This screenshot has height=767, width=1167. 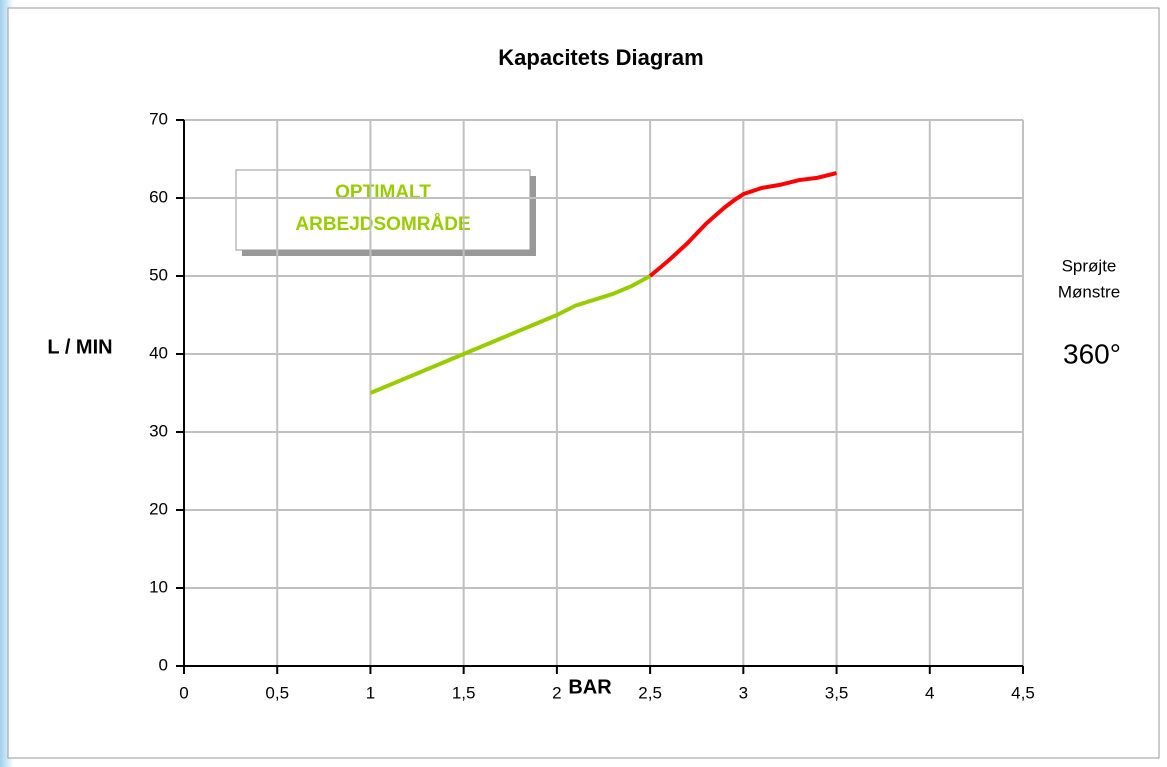 What do you see at coordinates (158, 508) in the screenshot?
I see `y-tick-label: 20` at bounding box center [158, 508].